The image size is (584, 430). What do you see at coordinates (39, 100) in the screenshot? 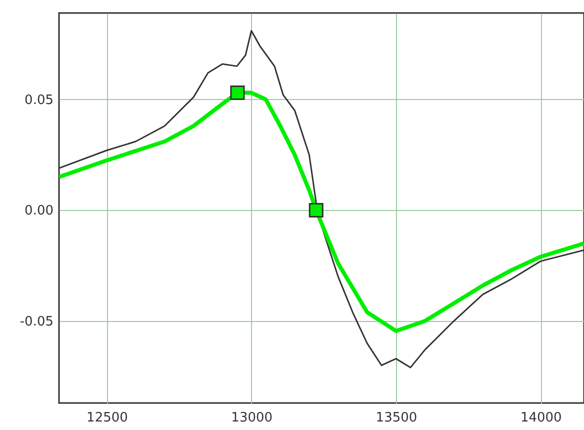
I see `y-tick-label: 0.05` at bounding box center [39, 100].